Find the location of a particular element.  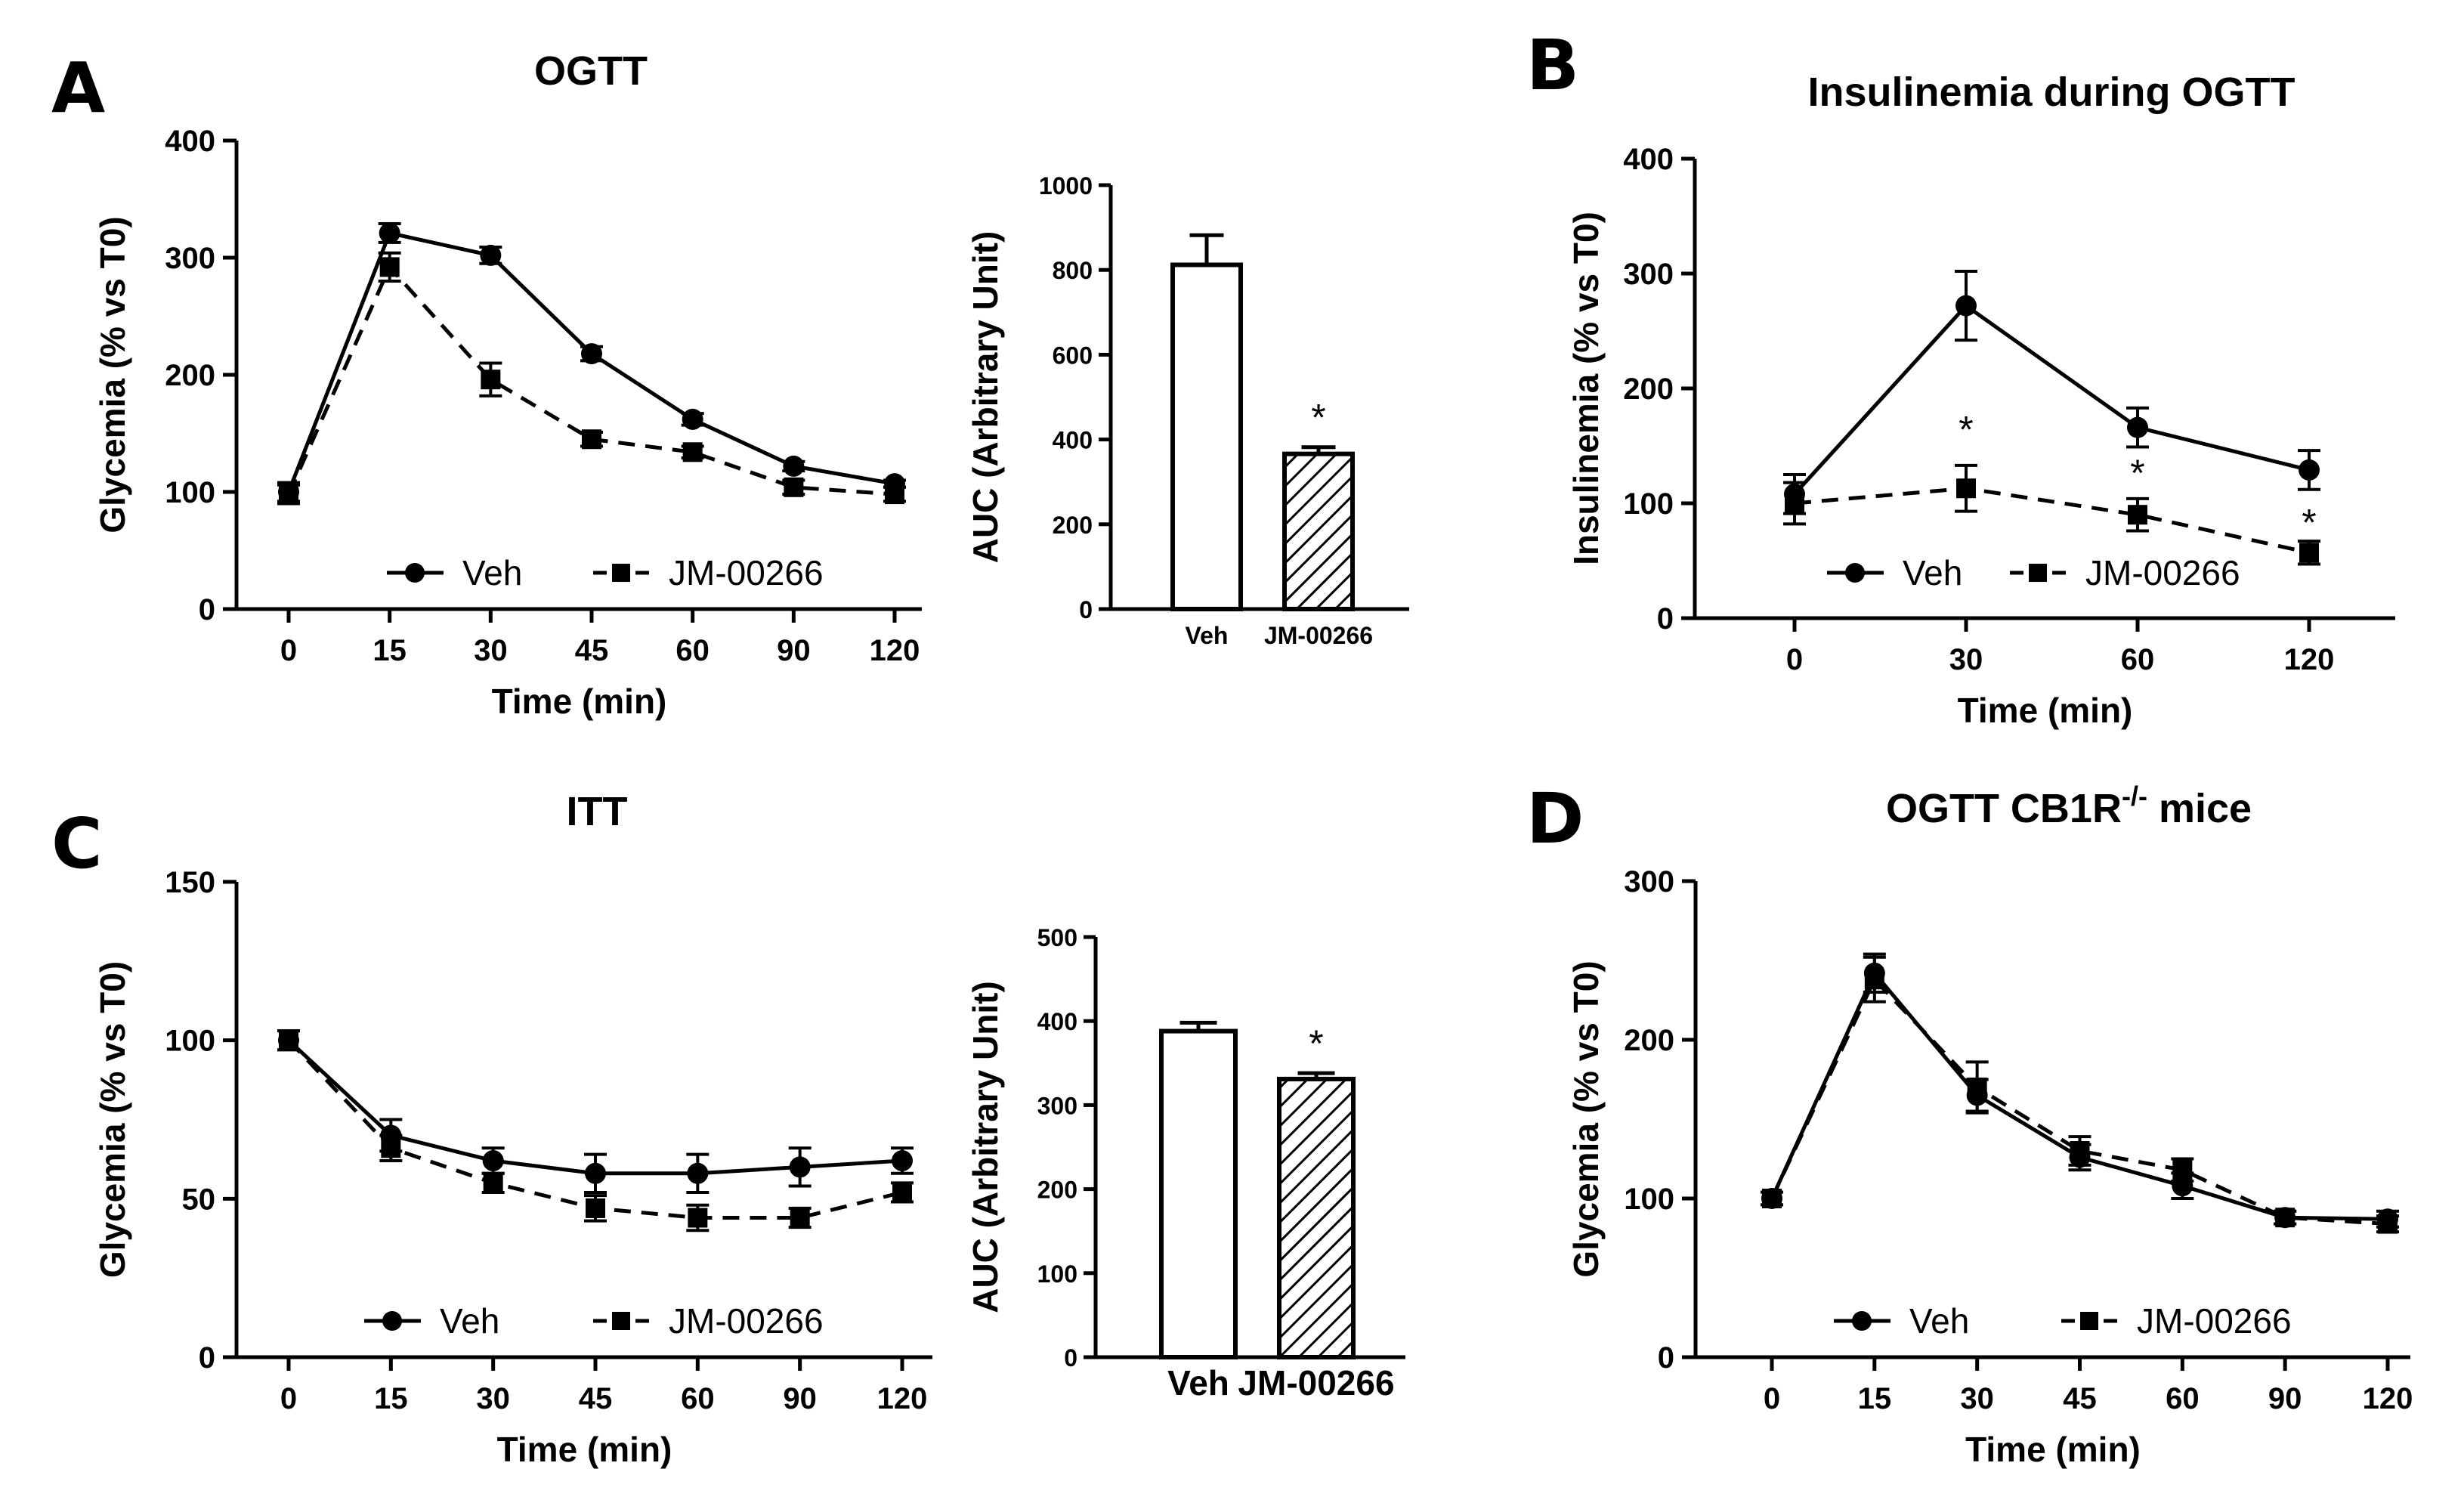

panel-a-x-axis-label: Time (min) is located at coordinates (579, 701).